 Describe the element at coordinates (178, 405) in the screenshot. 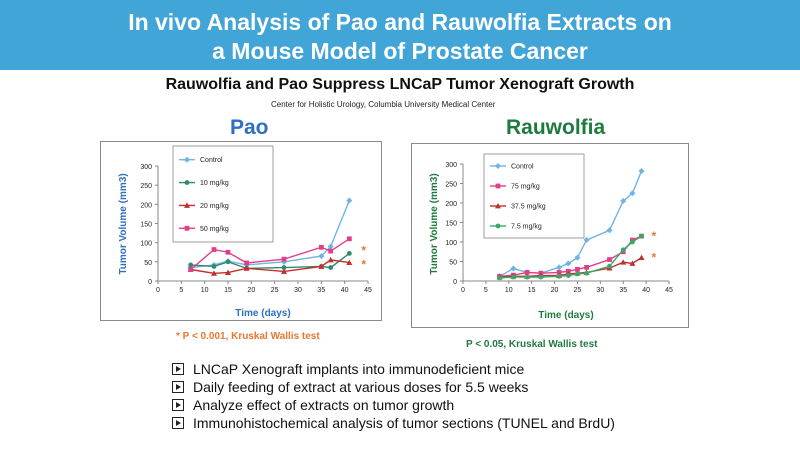

I see `play-box-icon` at that location.